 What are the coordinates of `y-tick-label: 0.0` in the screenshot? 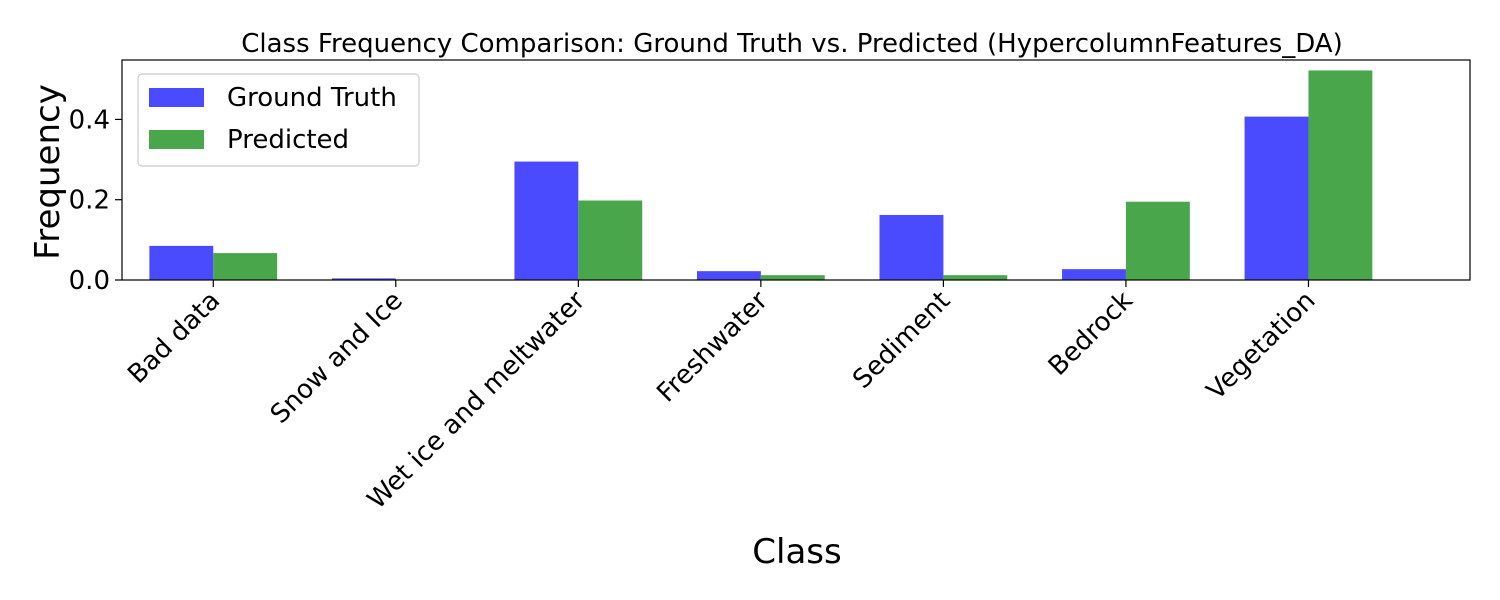 It's located at (89, 281).